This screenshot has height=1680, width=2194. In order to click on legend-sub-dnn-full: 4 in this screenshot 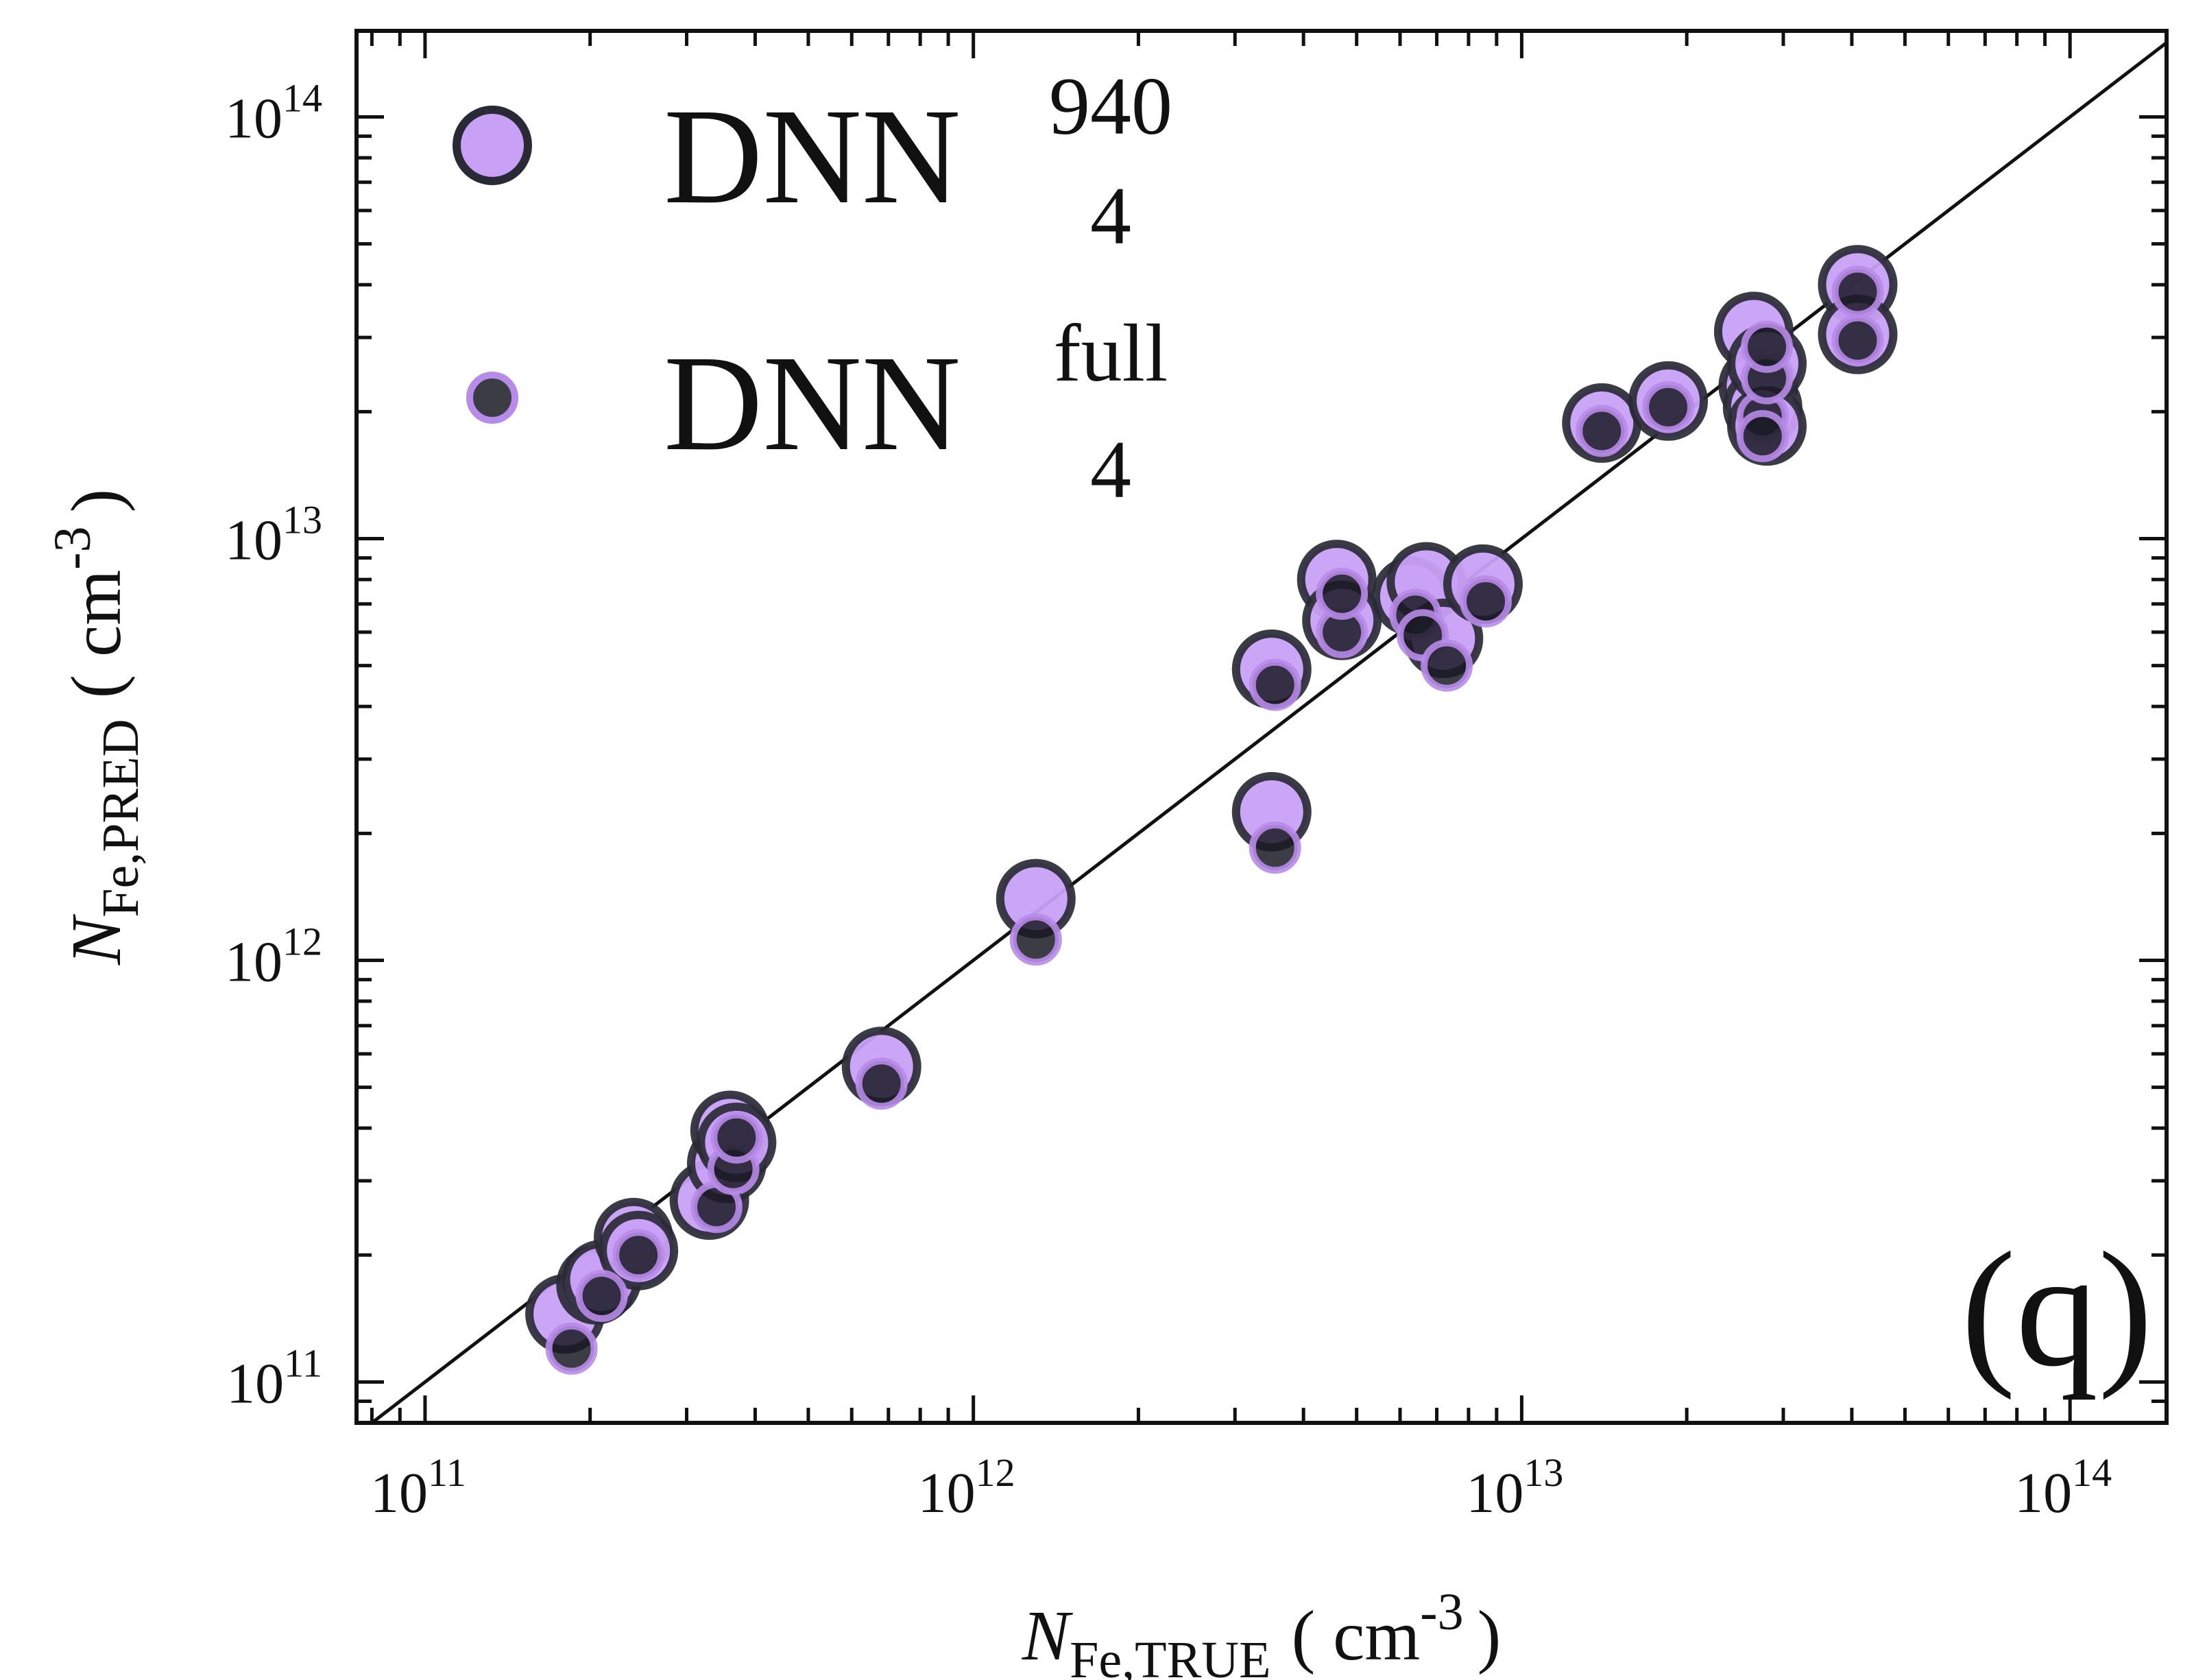, I will do `click(1110, 469)`.